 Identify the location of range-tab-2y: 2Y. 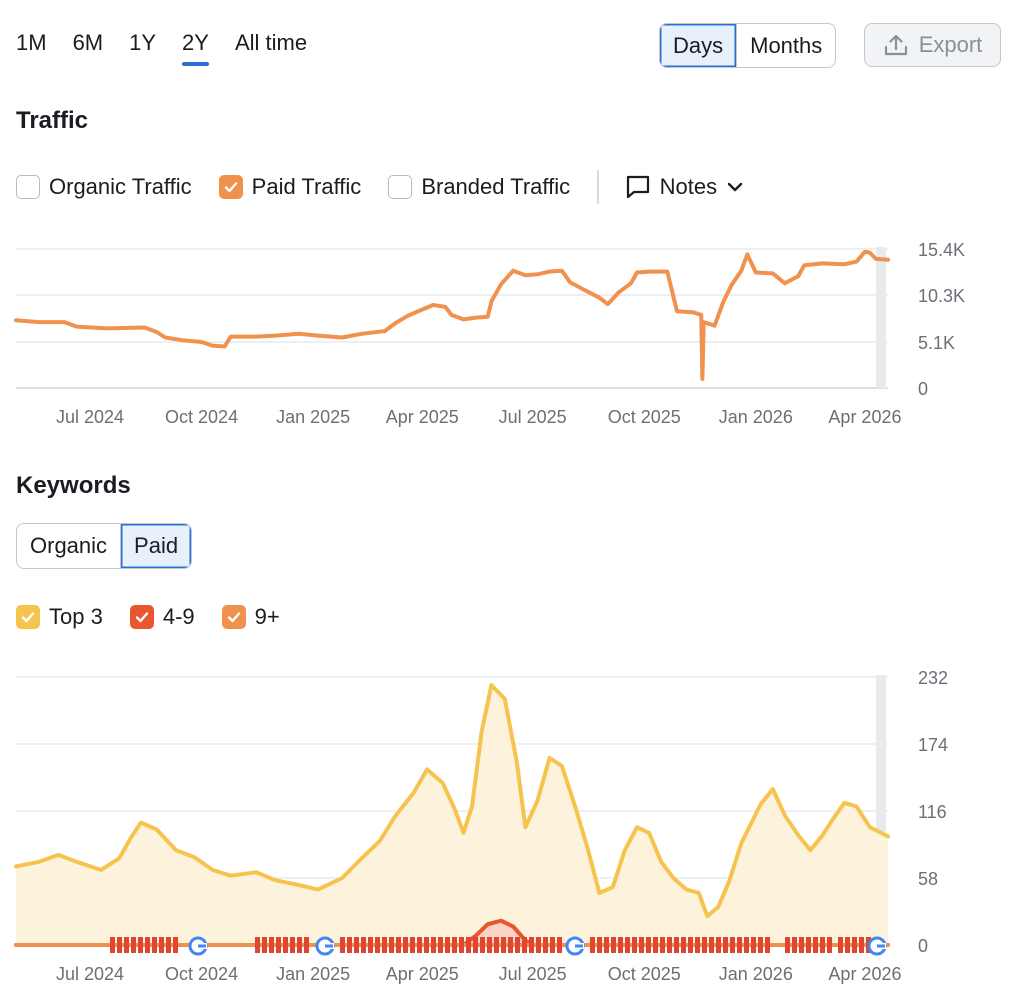
(195, 48).